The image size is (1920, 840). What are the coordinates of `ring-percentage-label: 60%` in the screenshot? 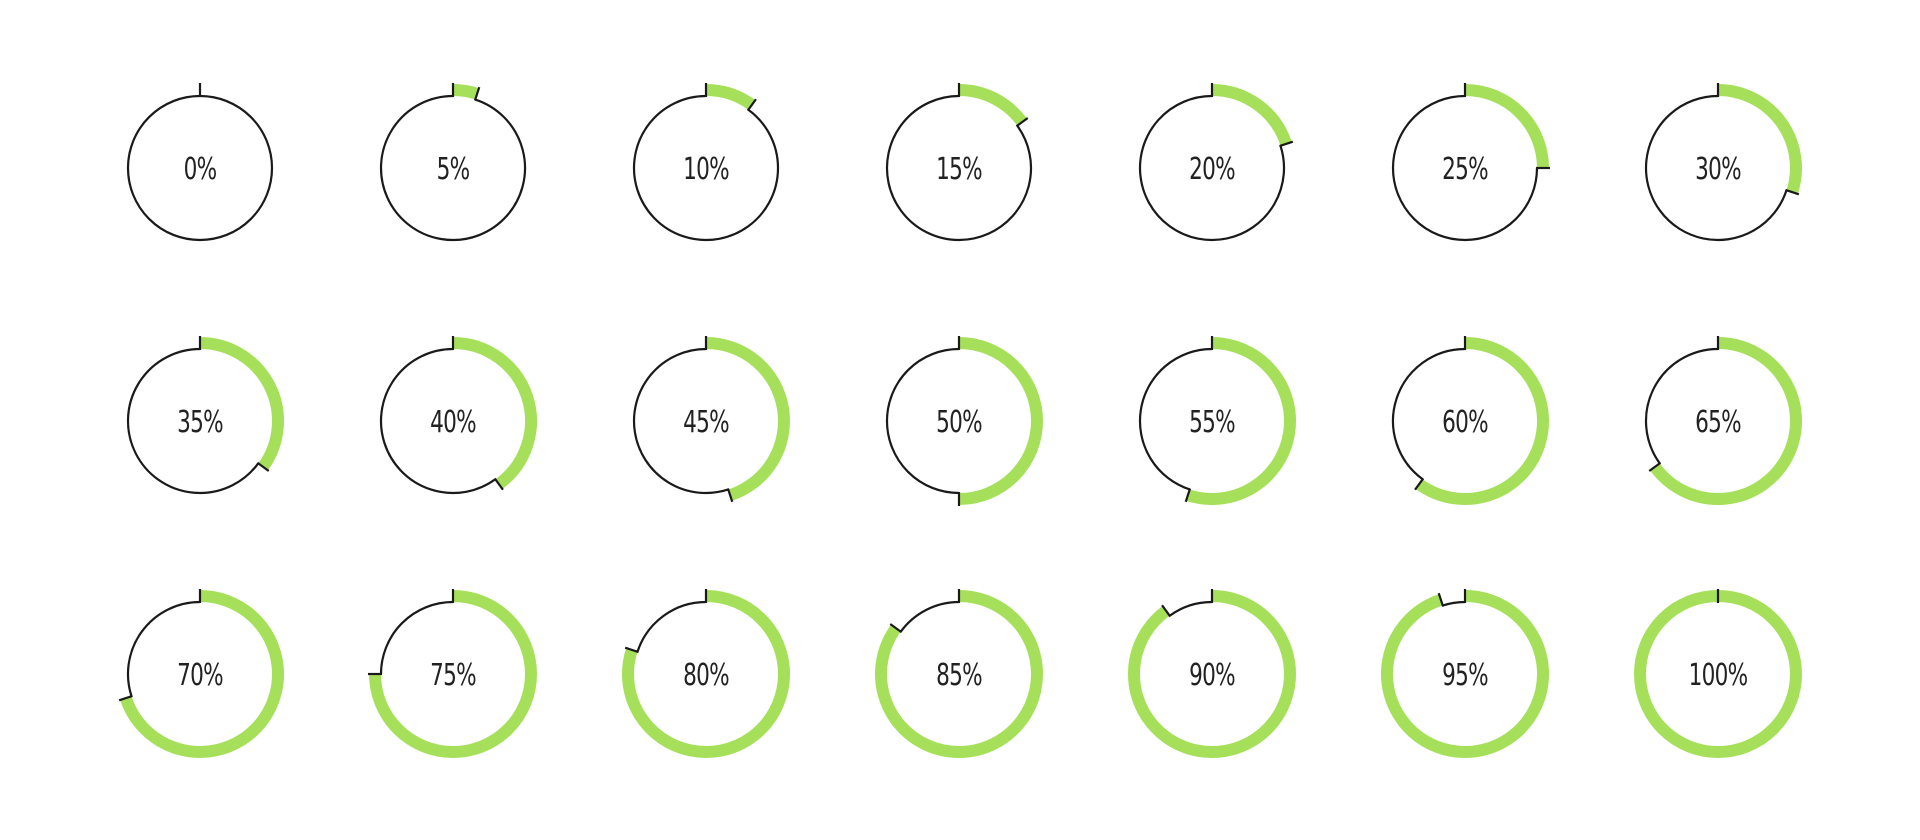 It's located at (1465, 423).